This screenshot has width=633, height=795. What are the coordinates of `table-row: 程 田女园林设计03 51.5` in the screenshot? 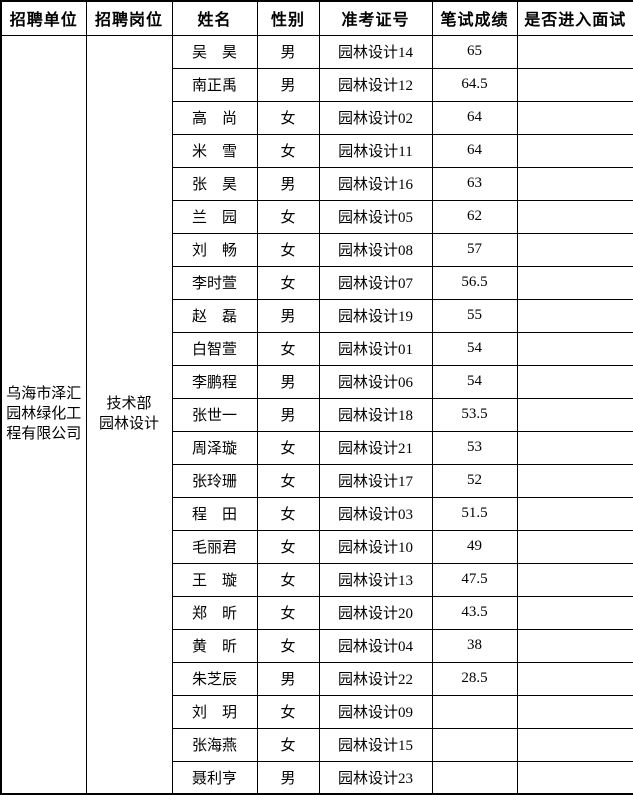 It's located at (317, 513).